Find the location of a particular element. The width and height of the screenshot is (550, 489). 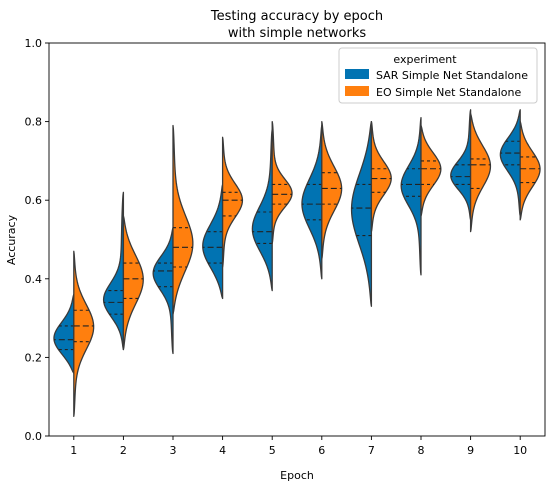

x-tick-label: 1 is located at coordinates (73, 450).